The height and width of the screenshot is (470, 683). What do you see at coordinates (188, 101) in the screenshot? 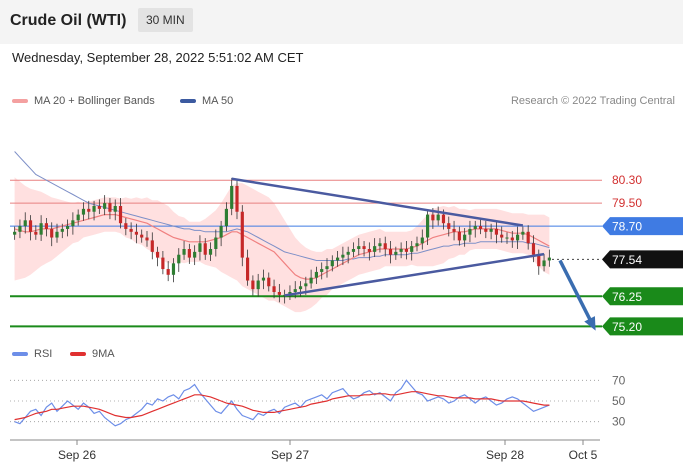
I see `ma50-swatch` at bounding box center [188, 101].